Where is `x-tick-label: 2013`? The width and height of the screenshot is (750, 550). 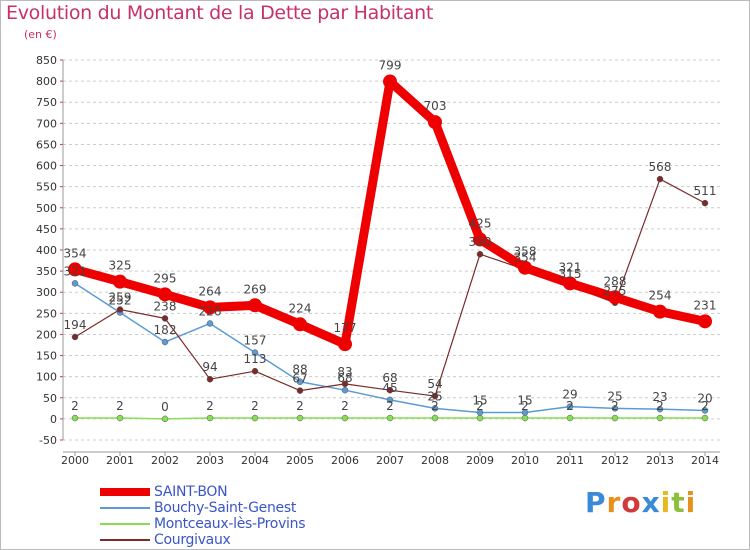
x-tick-label: 2013 is located at coordinates (660, 460).